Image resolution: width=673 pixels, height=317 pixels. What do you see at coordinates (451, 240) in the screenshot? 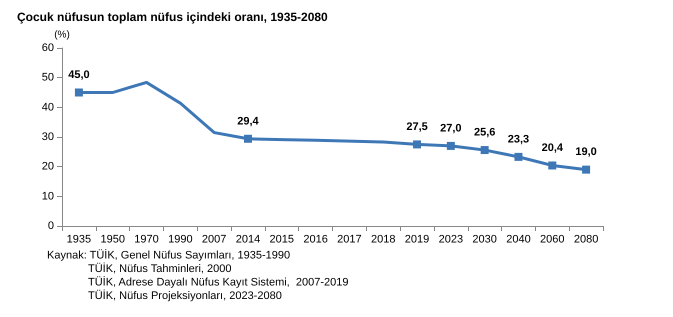
I see `x-tick-label: 2023` at bounding box center [451, 240].